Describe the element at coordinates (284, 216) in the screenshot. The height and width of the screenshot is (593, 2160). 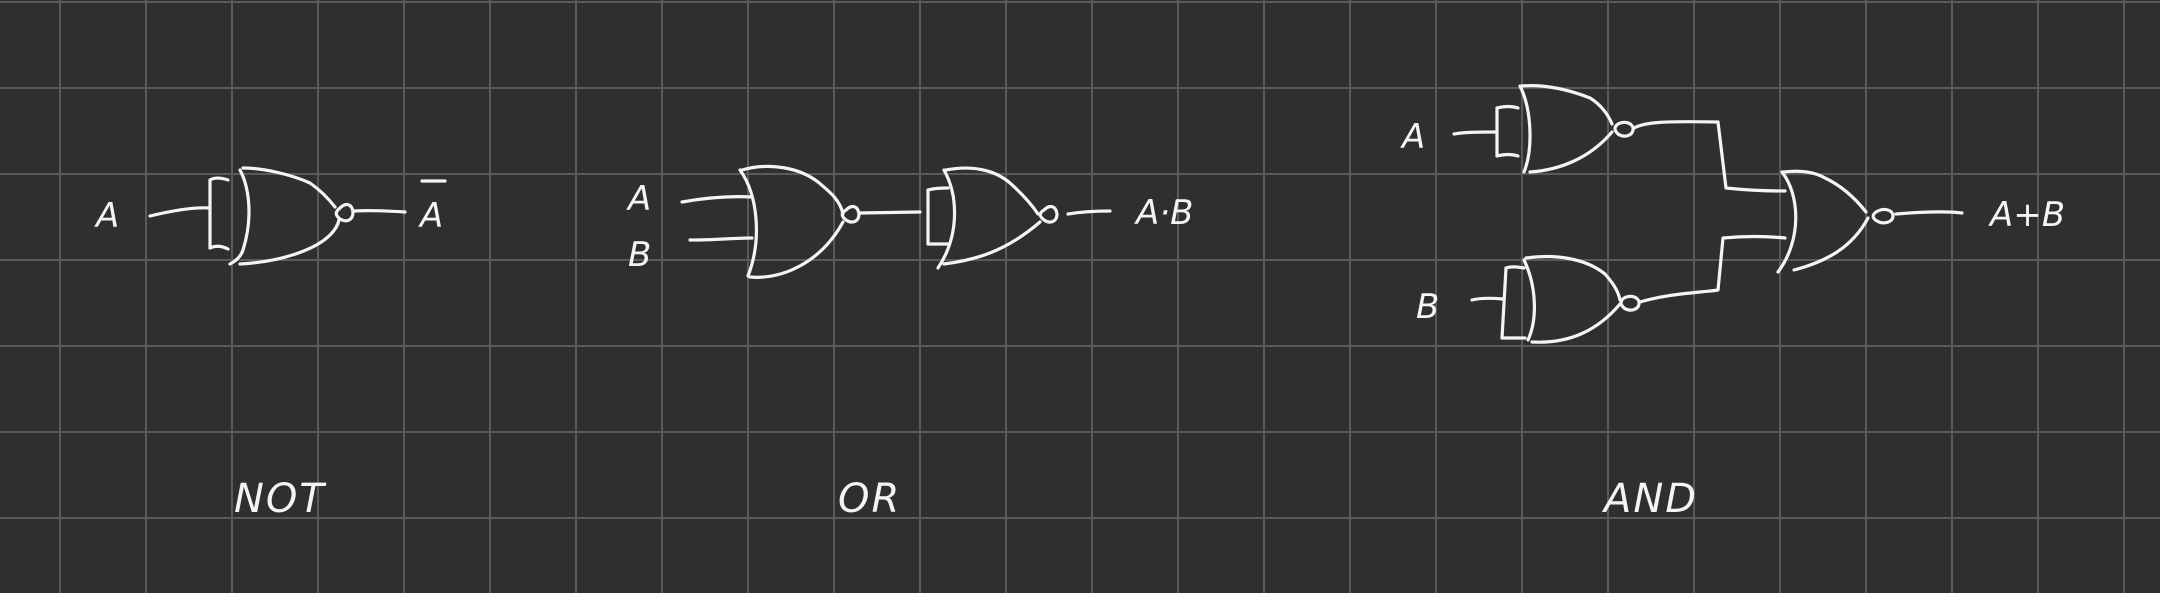
I see `not-gate-symbol` at that location.